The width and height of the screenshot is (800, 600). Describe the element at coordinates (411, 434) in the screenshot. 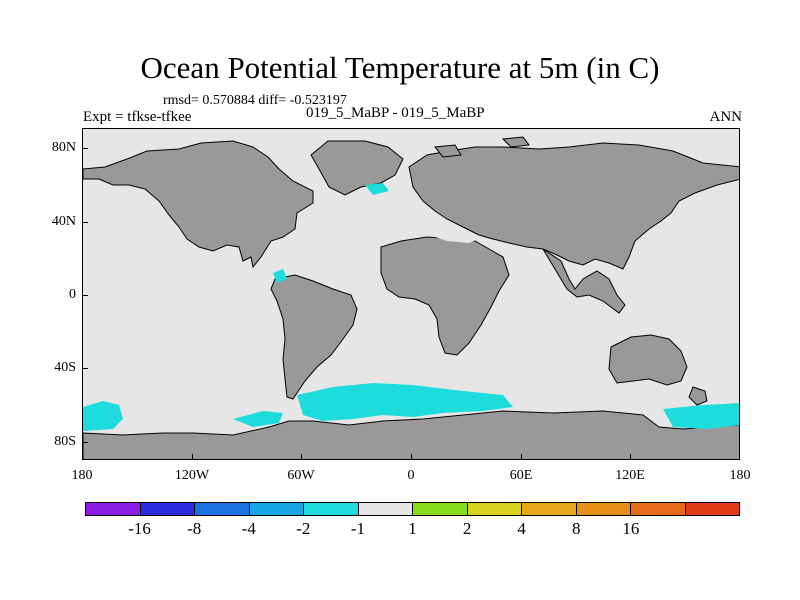

I see `land-antarctica` at that location.